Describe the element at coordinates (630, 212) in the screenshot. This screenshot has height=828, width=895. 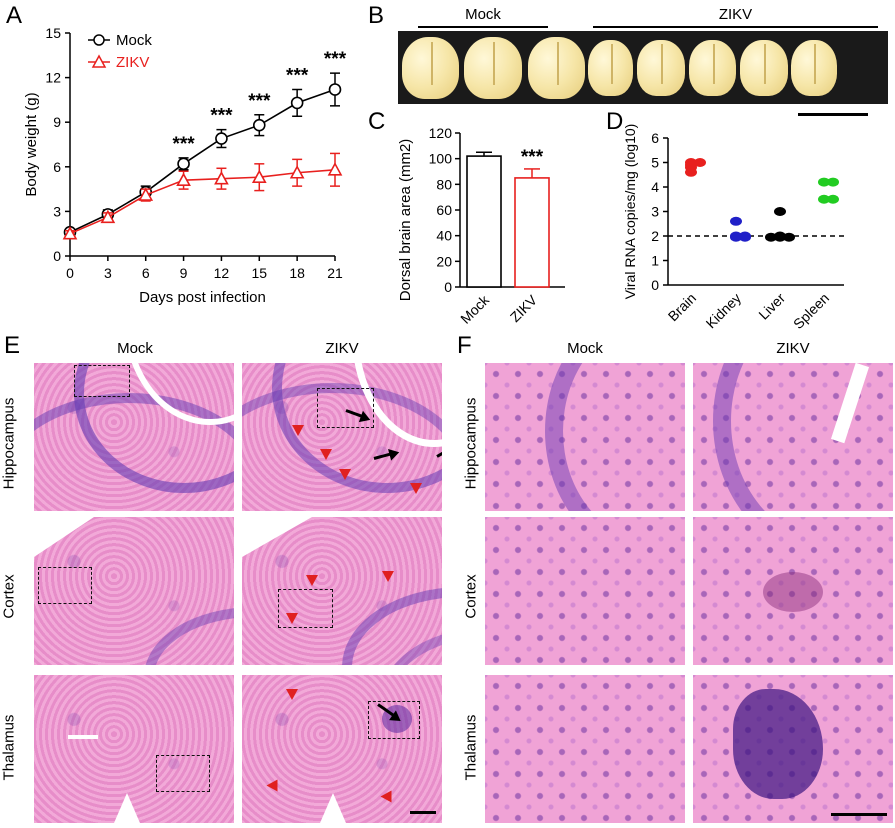
I see `y-axis-label: Viral RNA copies/mg (log10)` at that location.